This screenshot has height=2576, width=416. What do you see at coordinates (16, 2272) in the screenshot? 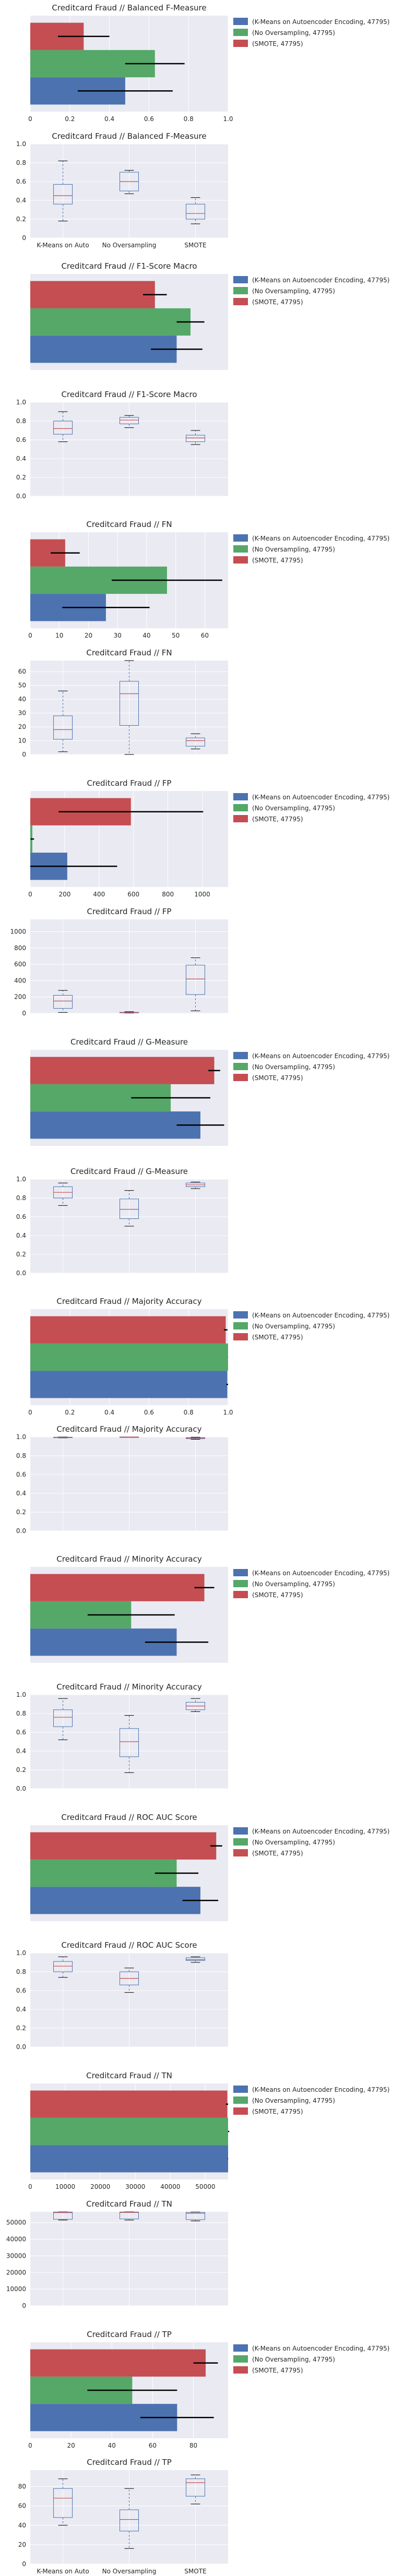
I see `y-tick-label: 20000` at bounding box center [16, 2272].